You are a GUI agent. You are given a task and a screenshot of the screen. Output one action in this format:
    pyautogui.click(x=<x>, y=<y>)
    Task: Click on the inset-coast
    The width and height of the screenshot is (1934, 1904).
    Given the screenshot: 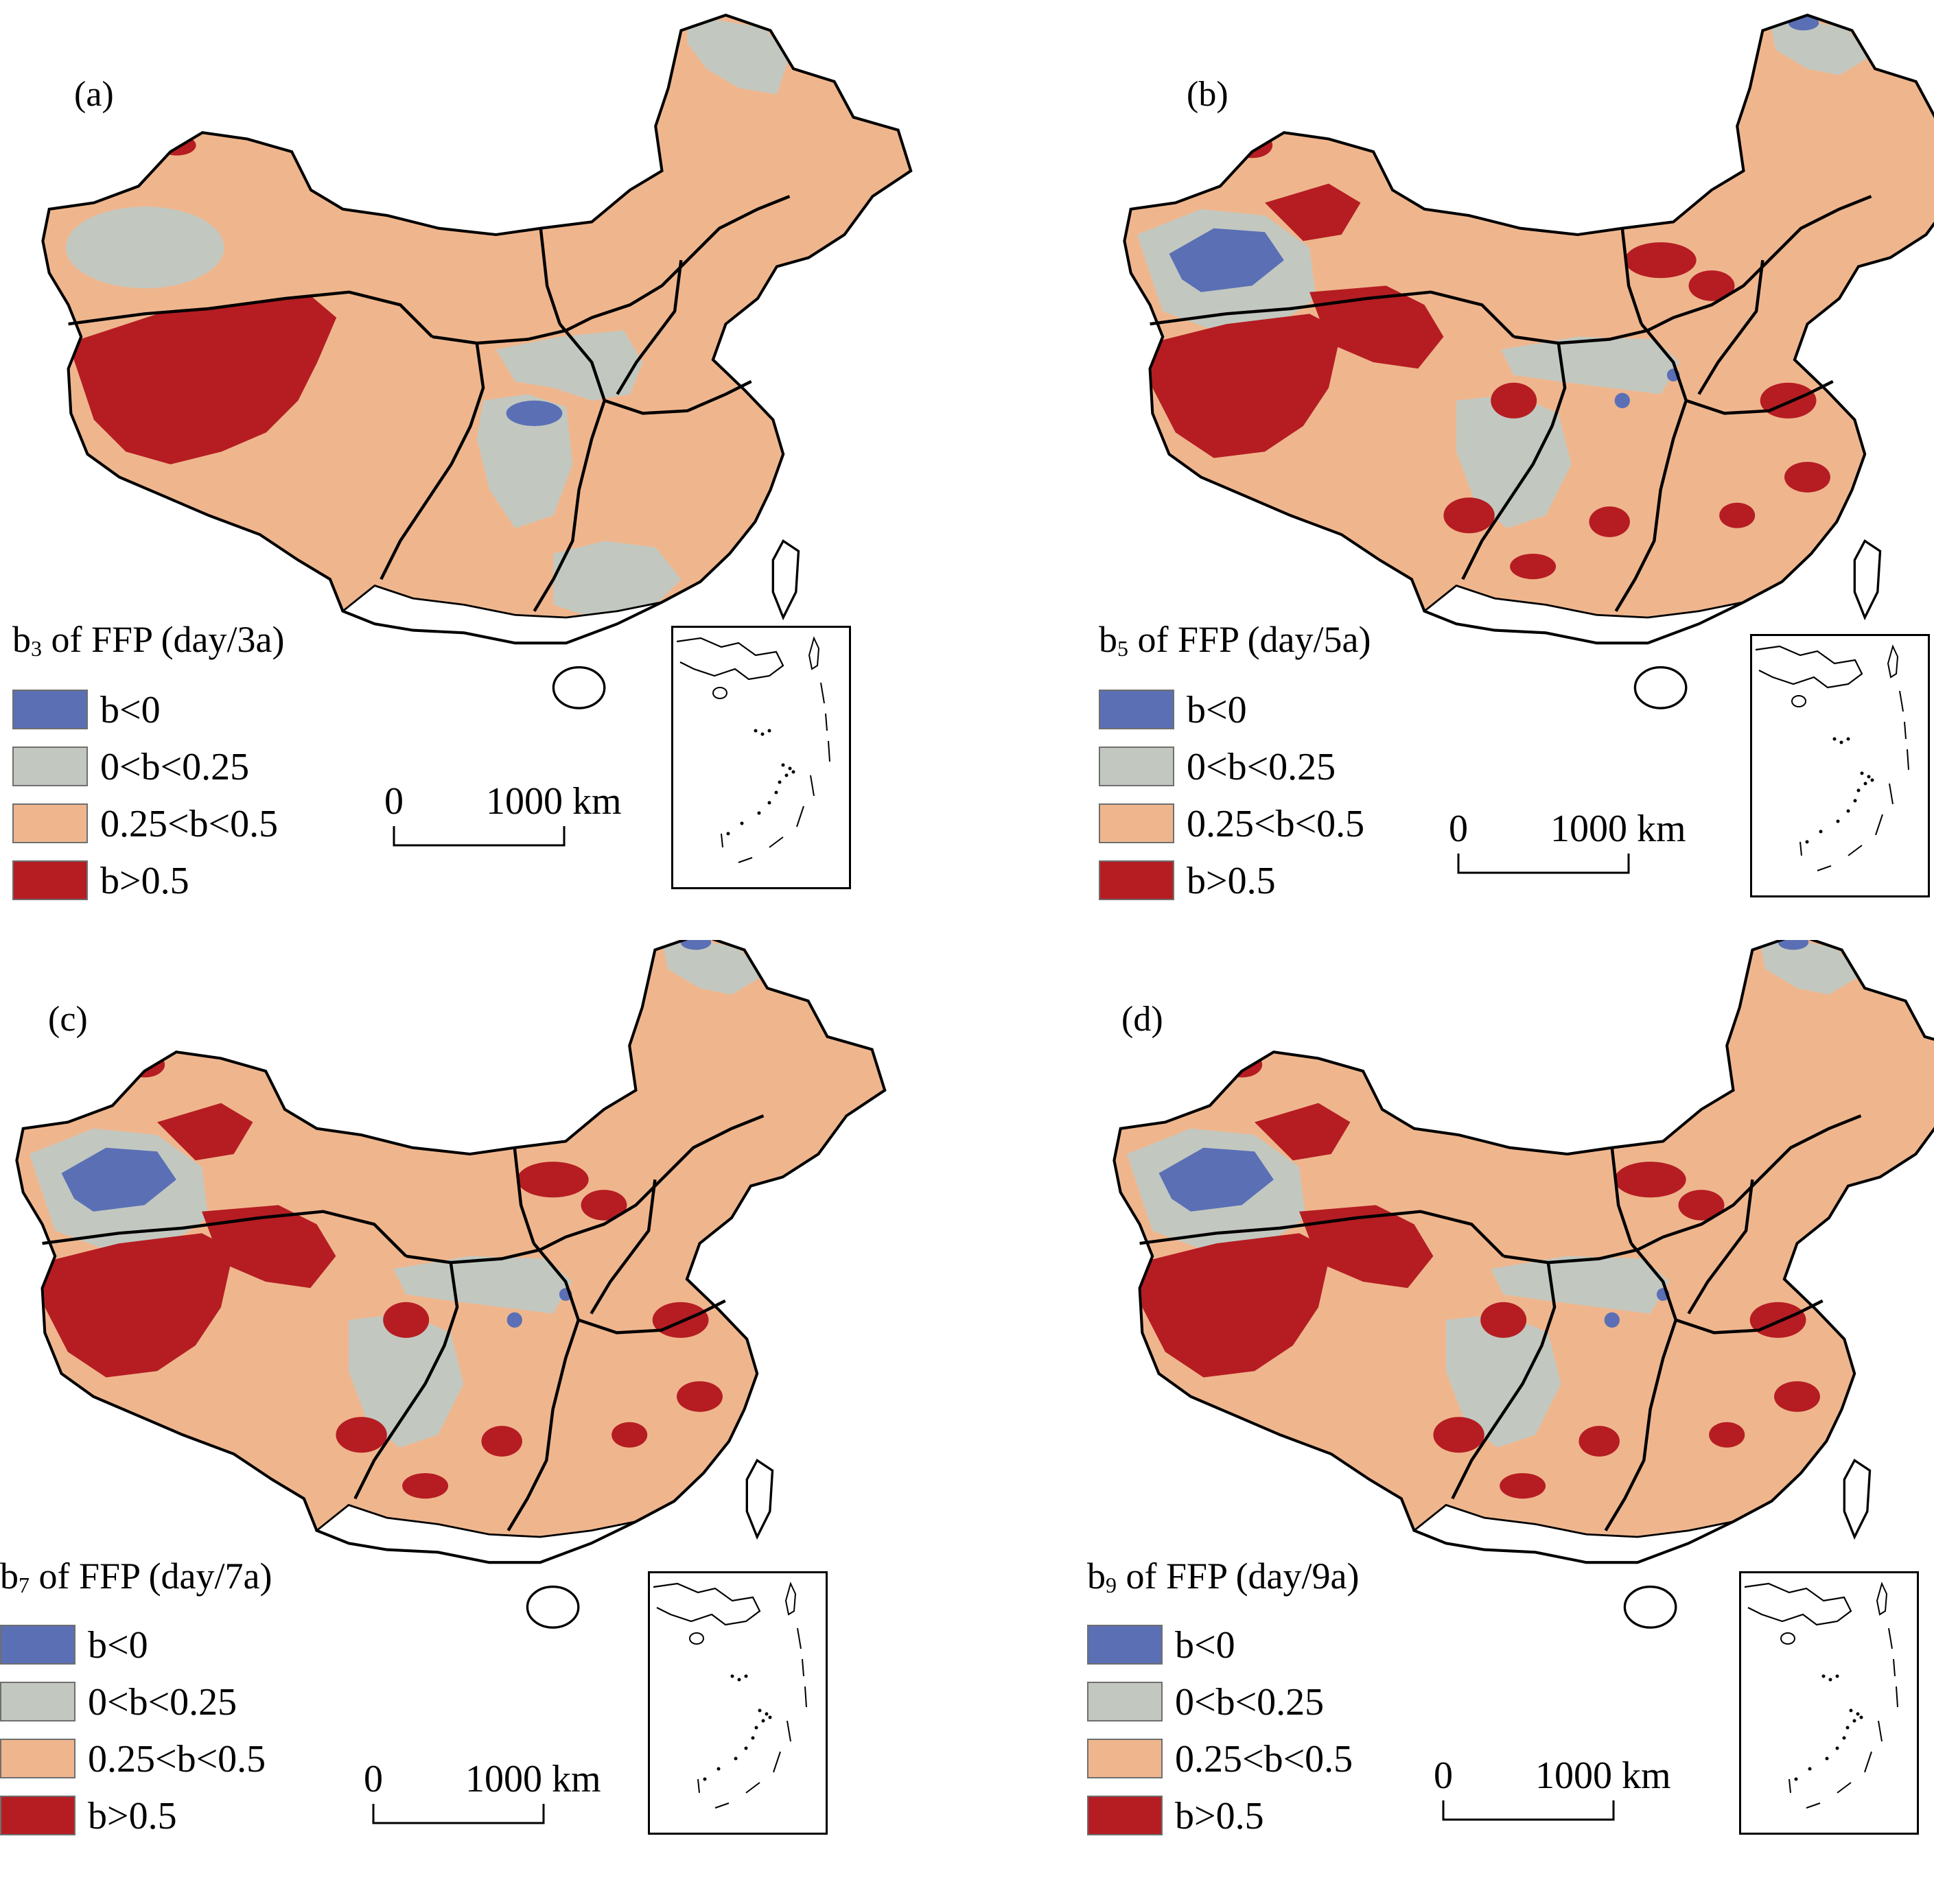 What is the action you would take?
    pyautogui.click(x=730, y=659)
    